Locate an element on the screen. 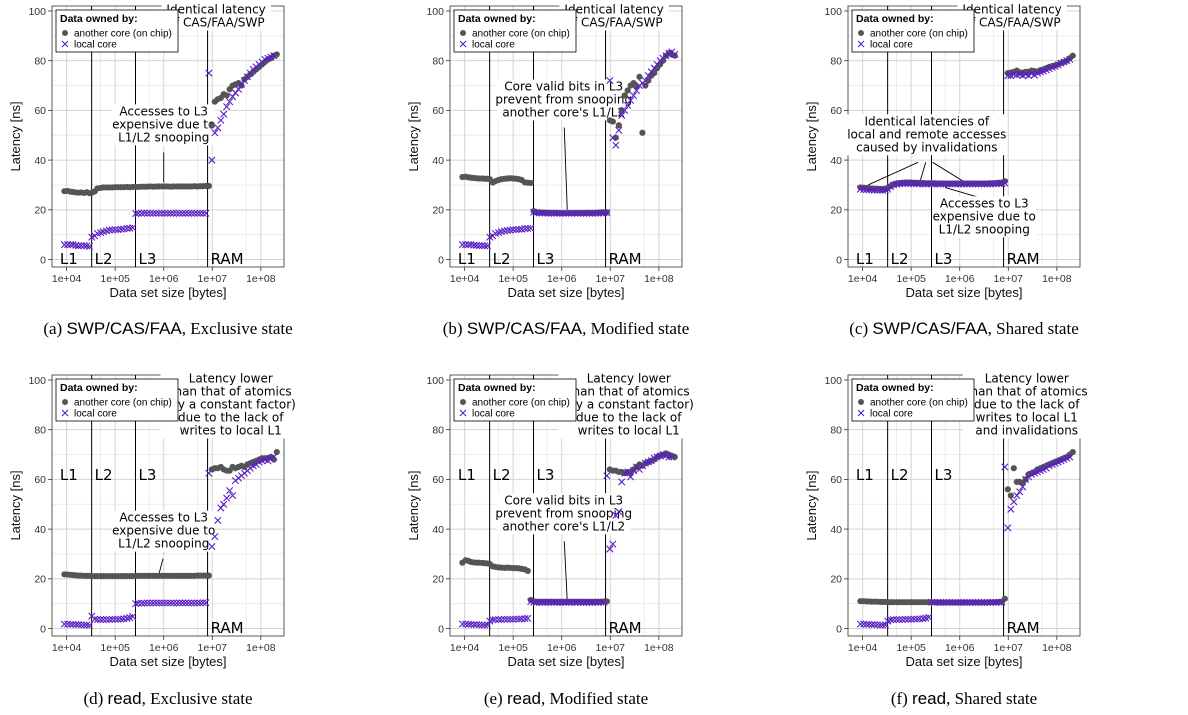  legend-entry-local-core: local core is located at coordinates (493, 414).